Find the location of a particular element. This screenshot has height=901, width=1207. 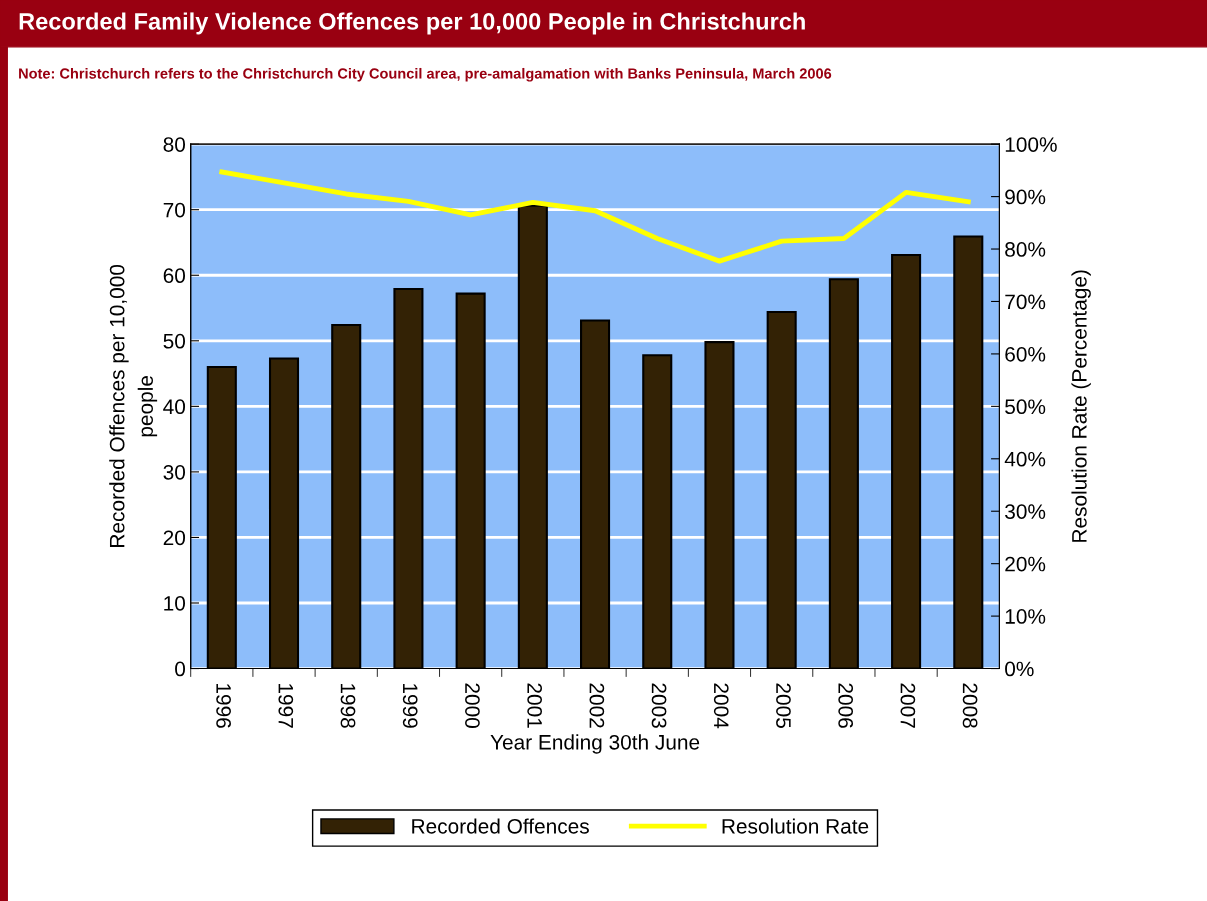

x-tick-label: 2007 is located at coordinates (908, 705).